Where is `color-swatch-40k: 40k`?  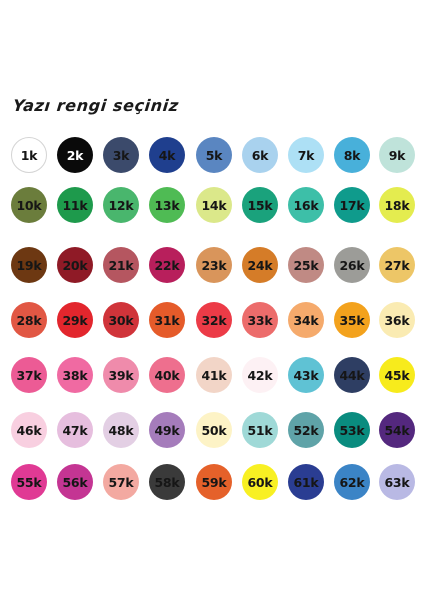 color-swatch-40k: 40k is located at coordinates (167, 375).